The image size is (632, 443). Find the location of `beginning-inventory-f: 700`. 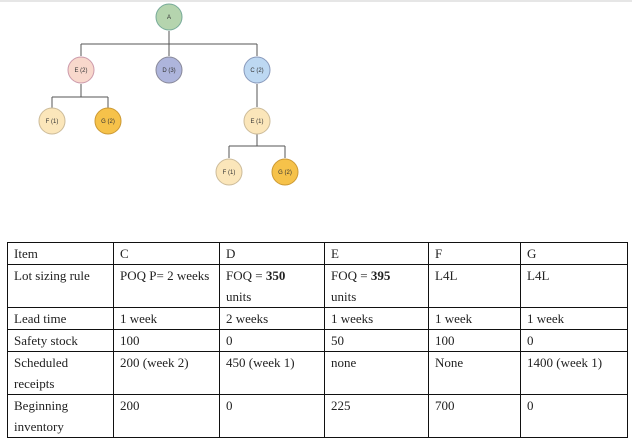

beginning-inventory-f: 700 is located at coordinates (474, 416).